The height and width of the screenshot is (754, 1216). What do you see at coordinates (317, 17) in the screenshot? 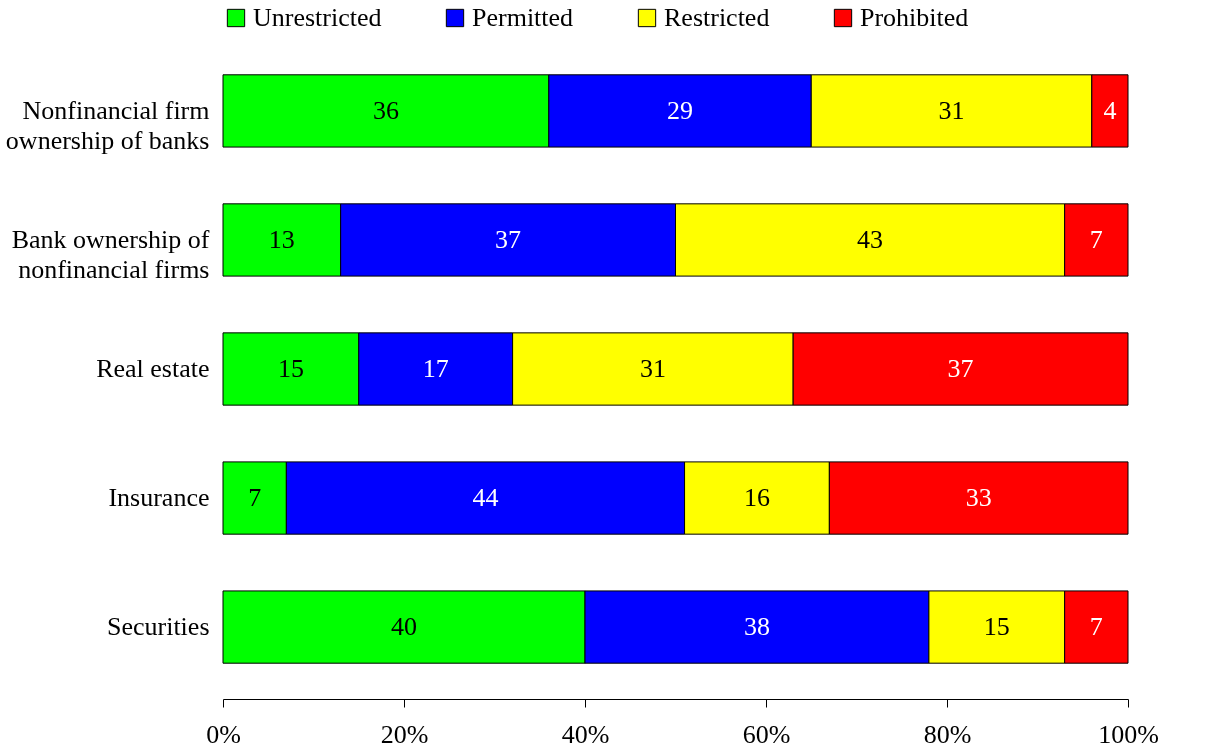
I see `legend-label: Unrestricted` at bounding box center [317, 17].